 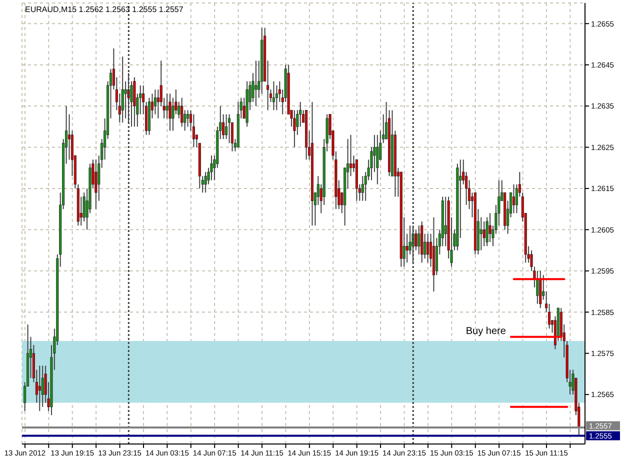 What do you see at coordinates (104, 10) in the screenshot?
I see `chart-title: EURAUD,M15 1.2562 1.2563 1.2555 1.2557` at bounding box center [104, 10].